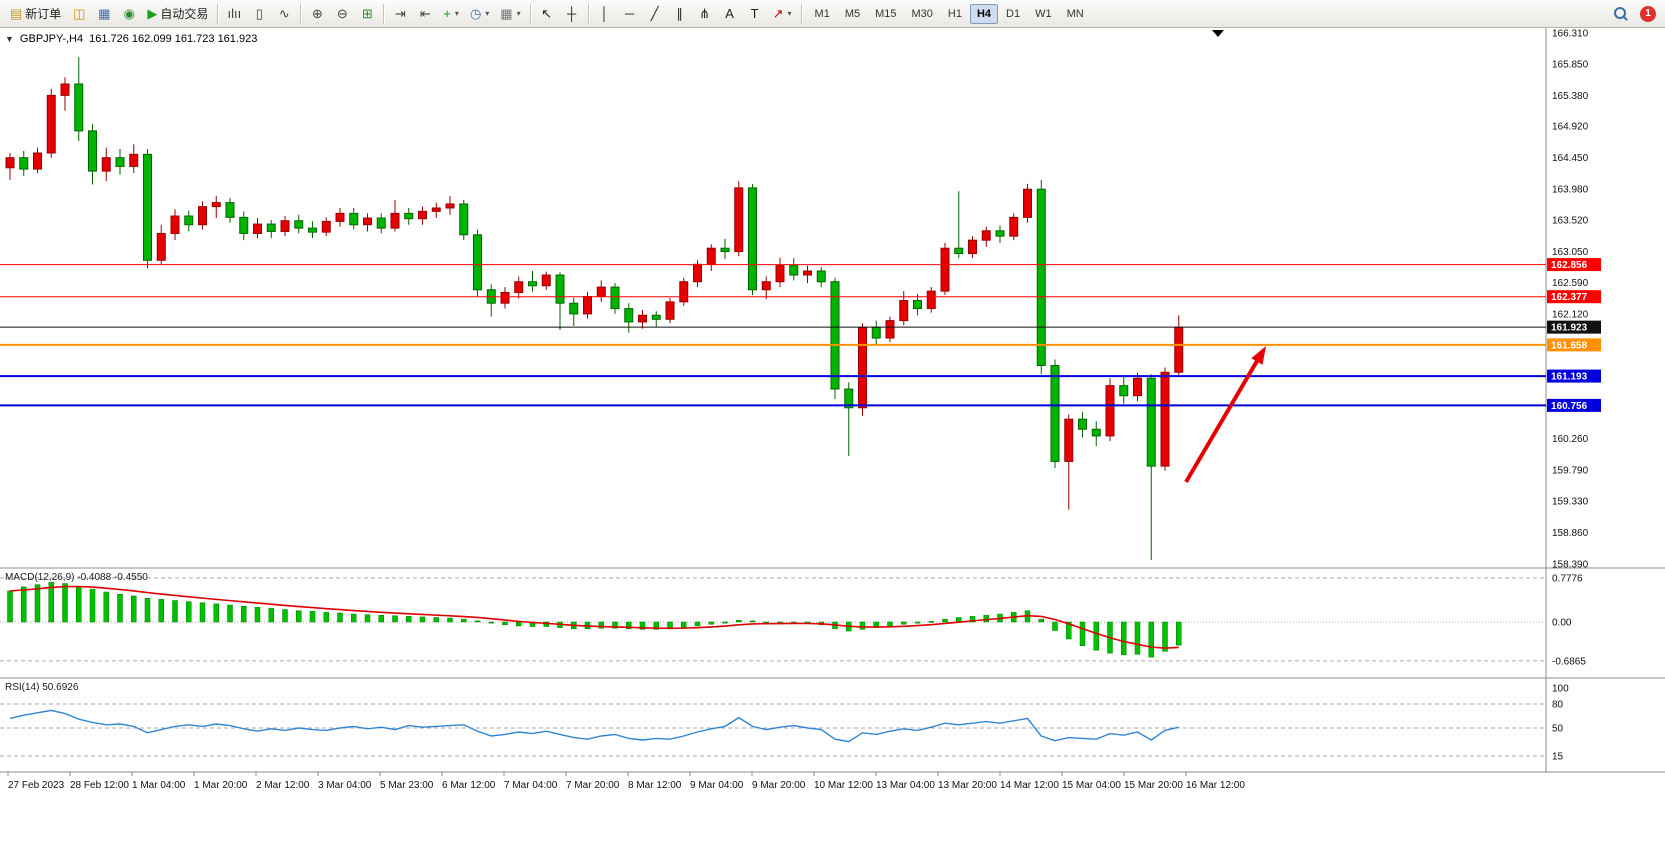 The image size is (1665, 846). What do you see at coordinates (99, 785) in the screenshot?
I see `time-axis-label: 28 Feb 12:00` at bounding box center [99, 785].